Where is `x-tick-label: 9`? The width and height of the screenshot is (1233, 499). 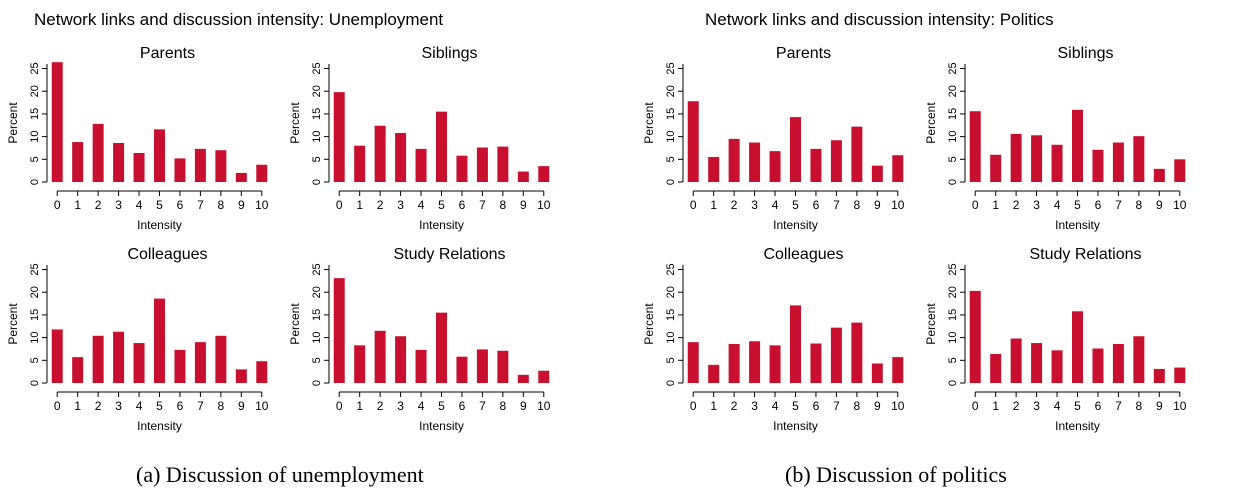 x-tick-label: 9 is located at coordinates (877, 205).